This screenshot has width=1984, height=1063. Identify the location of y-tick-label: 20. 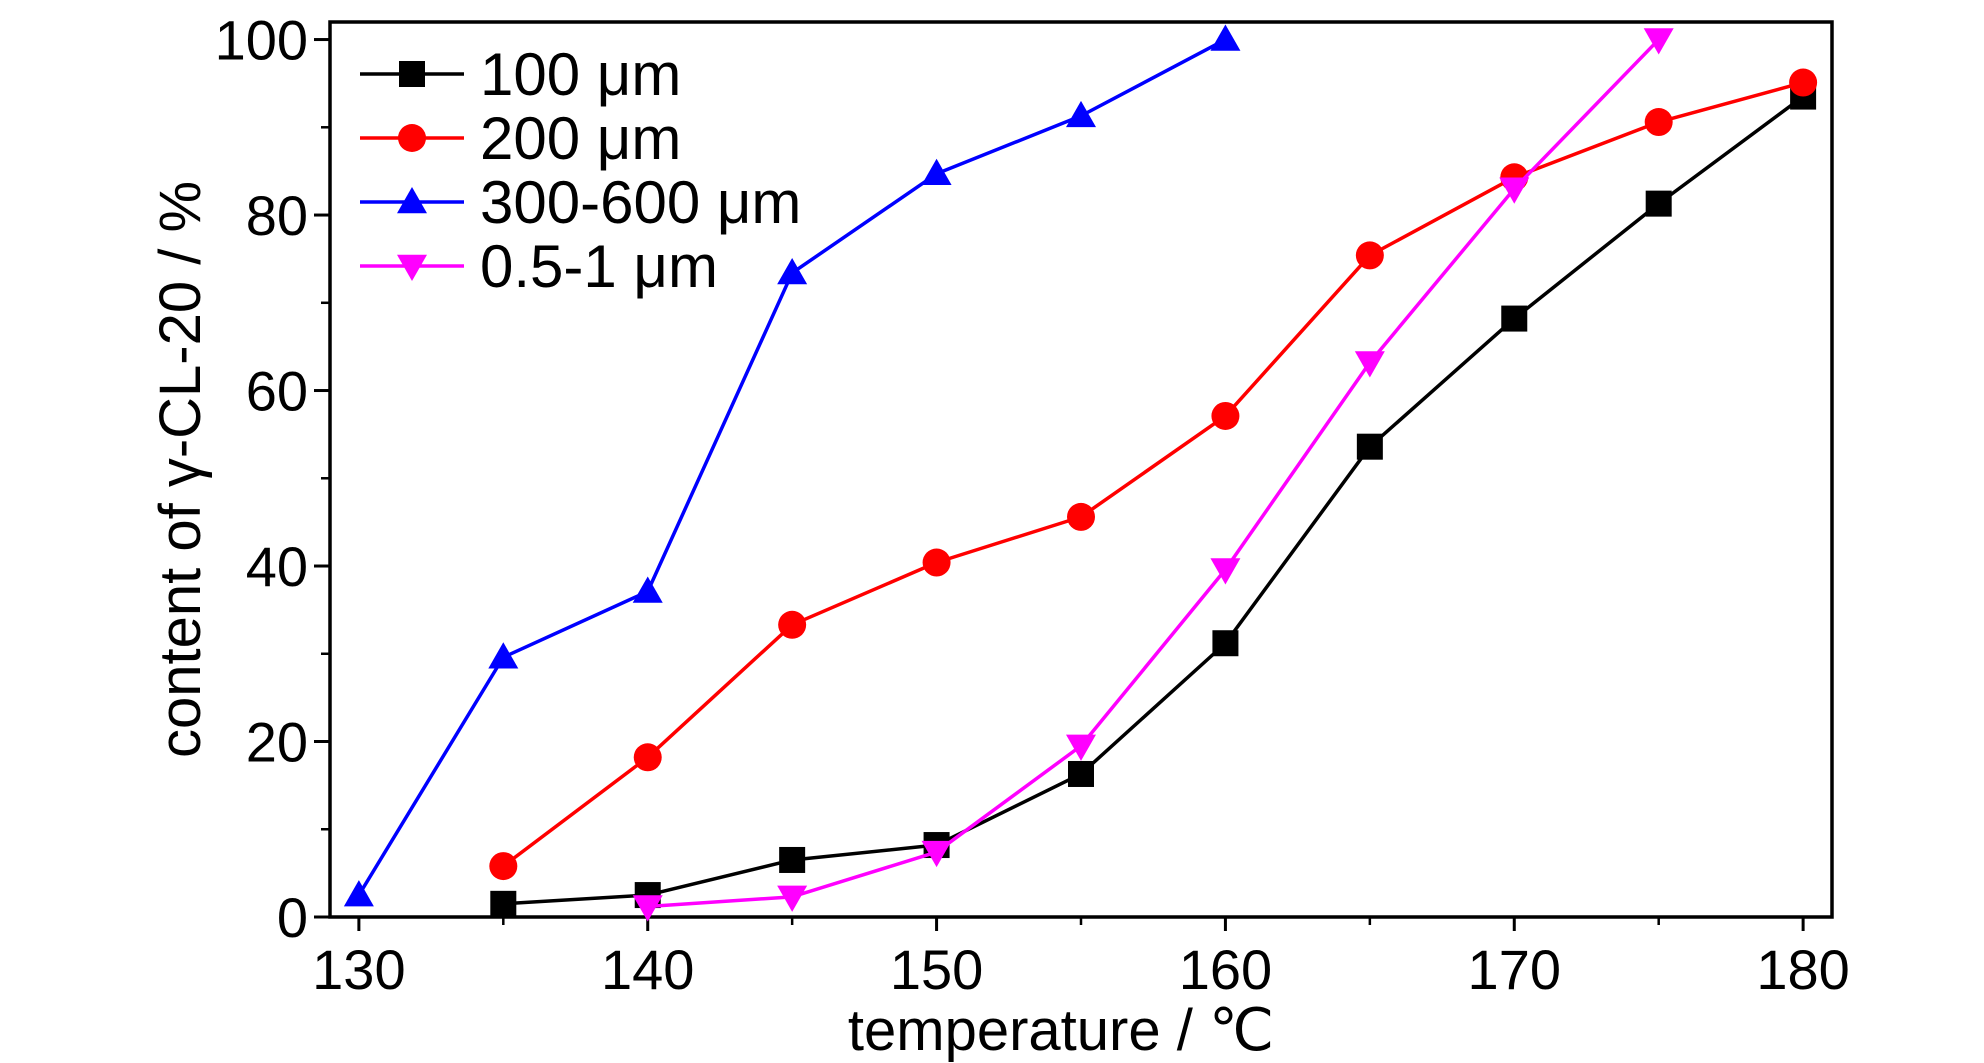
(277, 742).